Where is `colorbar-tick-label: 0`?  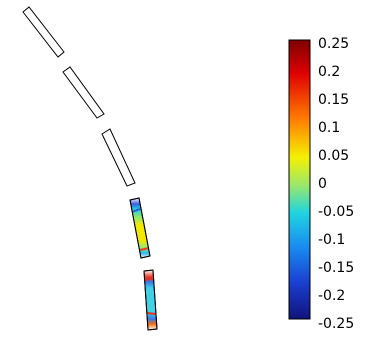
colorbar-tick-label: 0 is located at coordinates (322, 184).